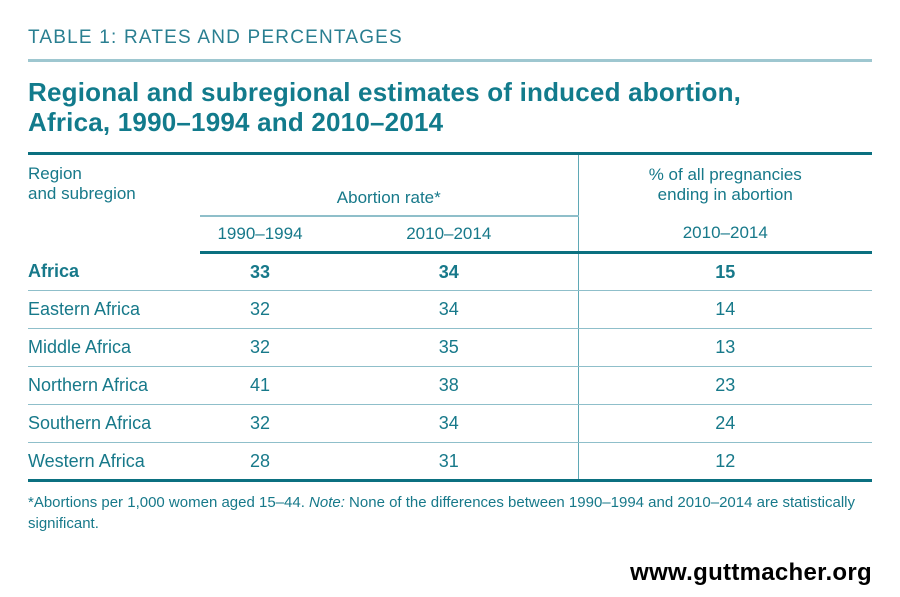 This screenshot has height=597, width=900. What do you see at coordinates (114, 271) in the screenshot?
I see `region-cell: Africa` at bounding box center [114, 271].